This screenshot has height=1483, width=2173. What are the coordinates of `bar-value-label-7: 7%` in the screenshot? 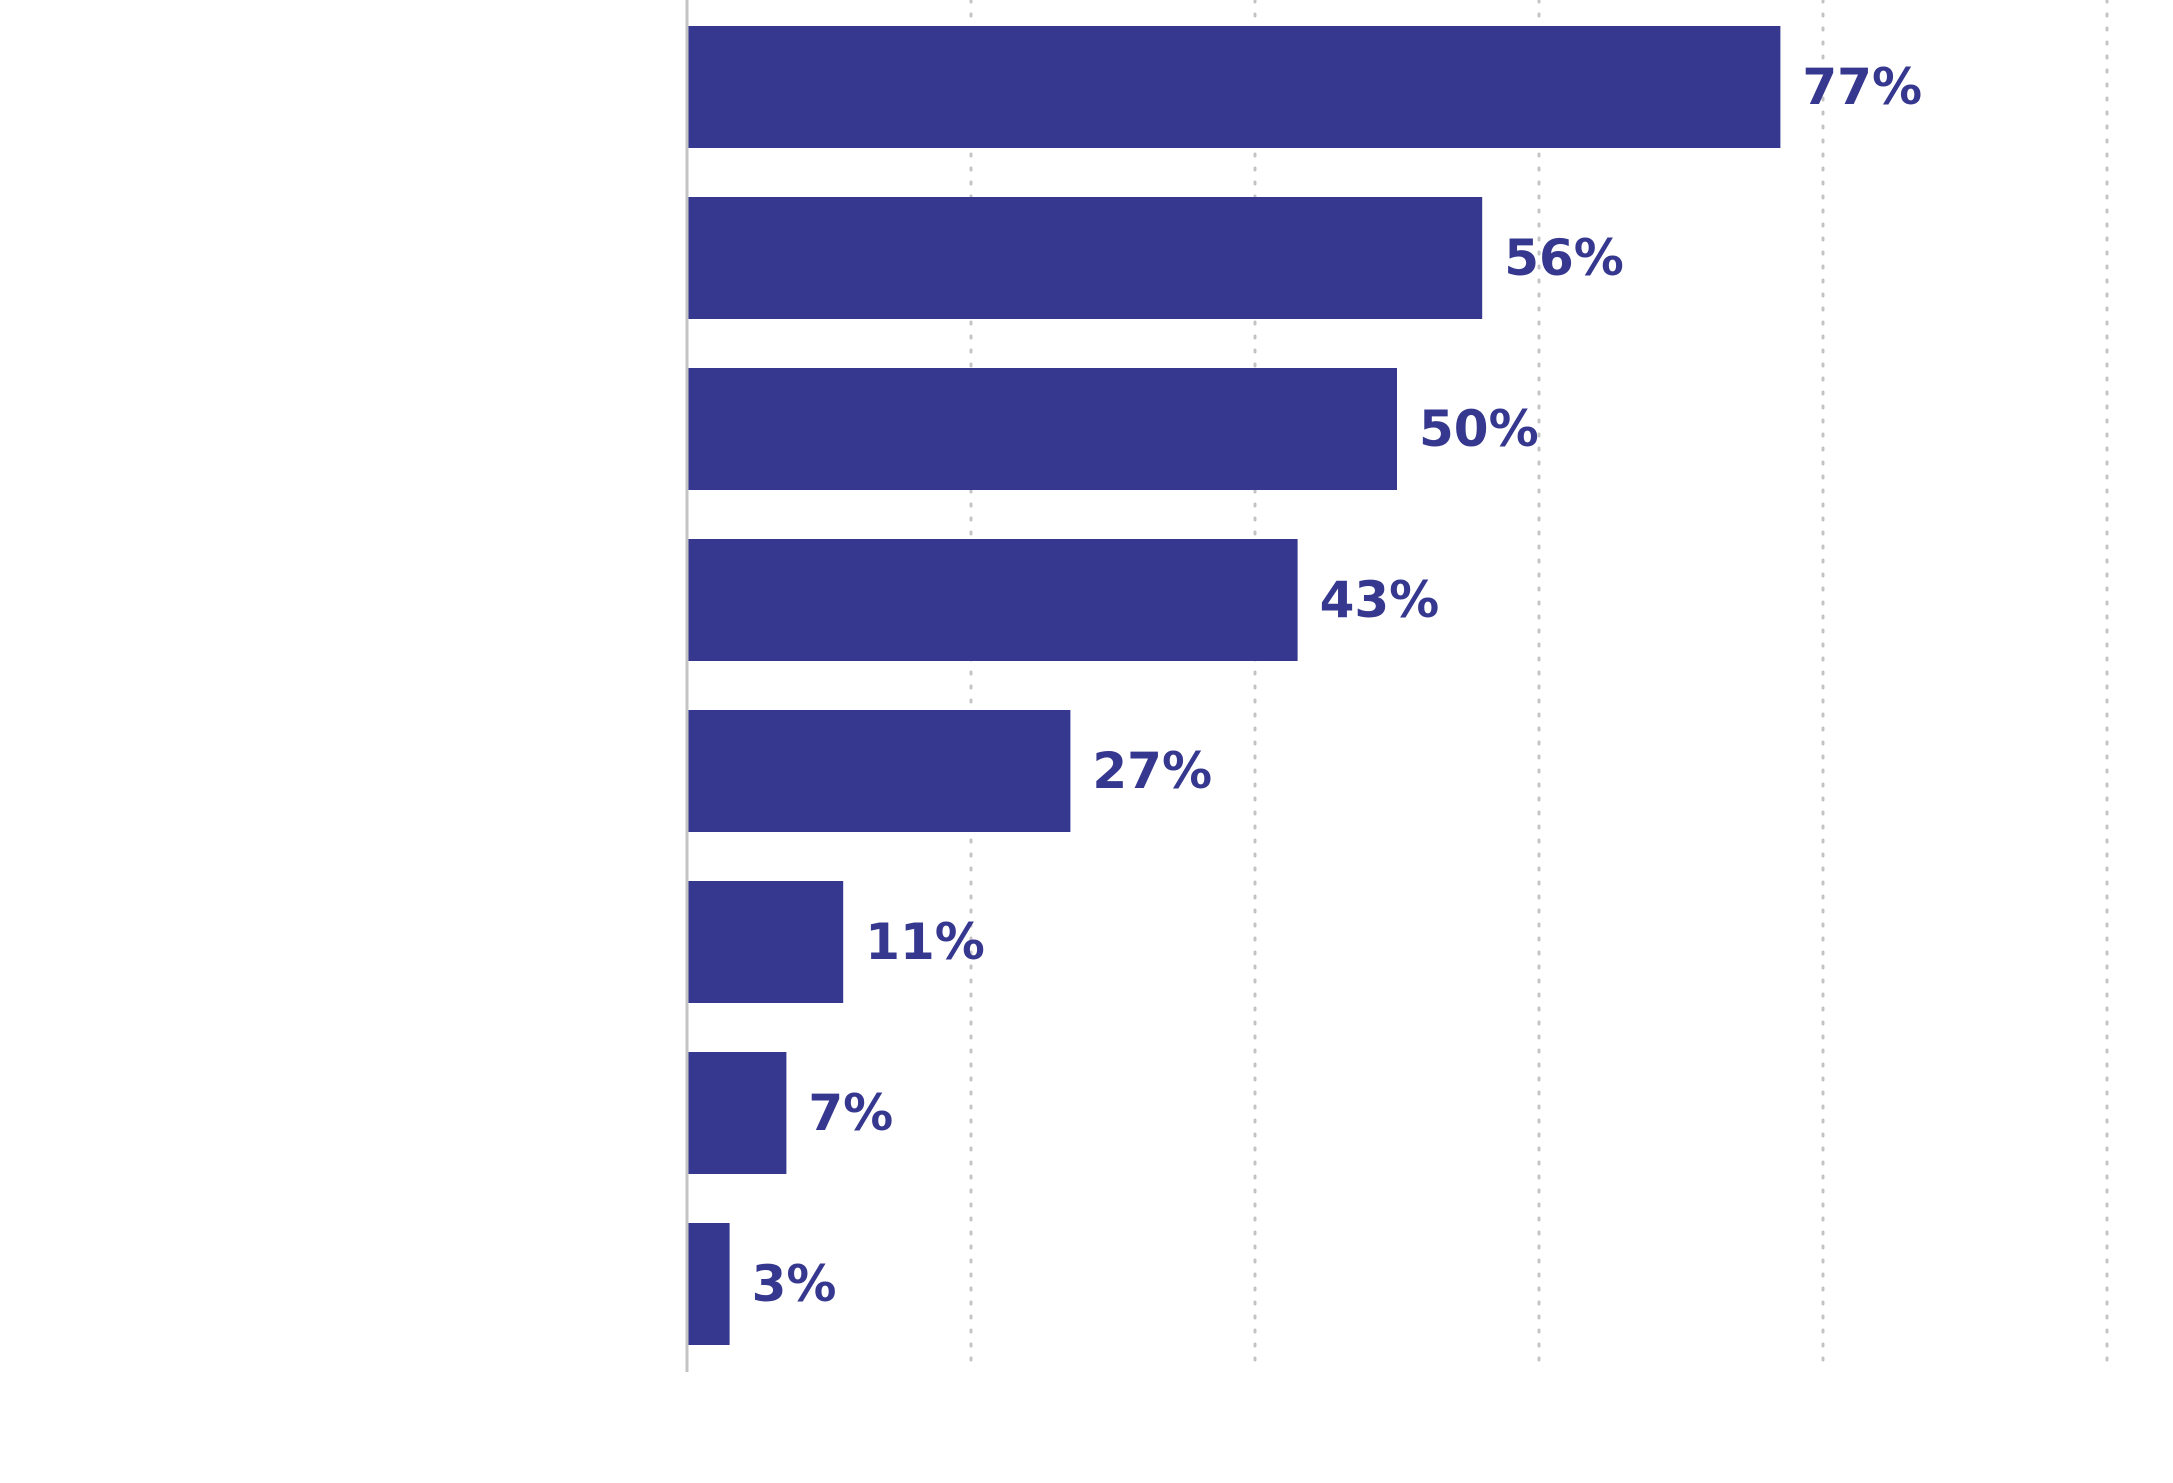 It's located at (850, 1113).